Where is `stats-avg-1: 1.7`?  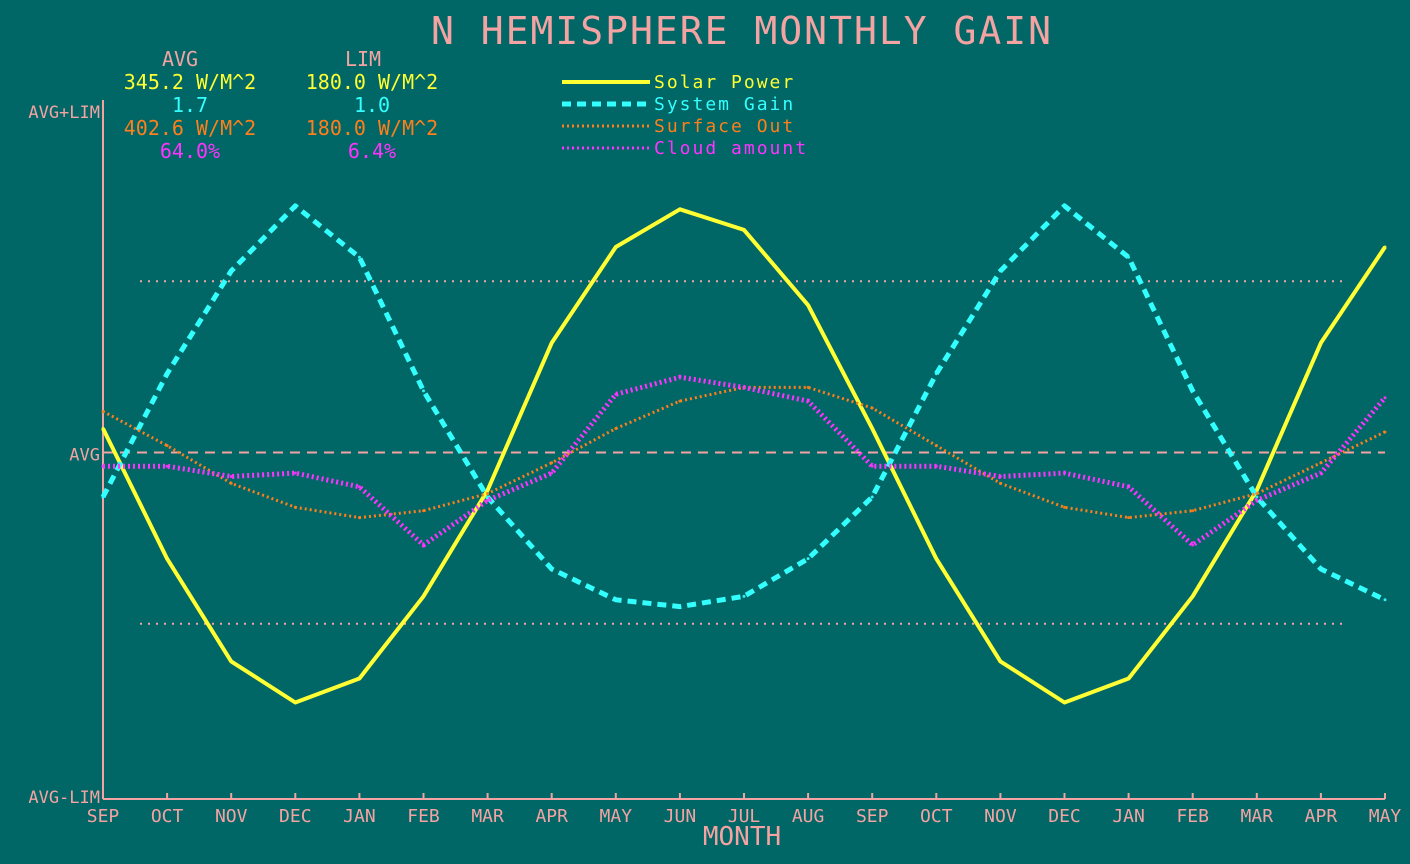 stats-avg-1: 1.7 is located at coordinates (190, 105).